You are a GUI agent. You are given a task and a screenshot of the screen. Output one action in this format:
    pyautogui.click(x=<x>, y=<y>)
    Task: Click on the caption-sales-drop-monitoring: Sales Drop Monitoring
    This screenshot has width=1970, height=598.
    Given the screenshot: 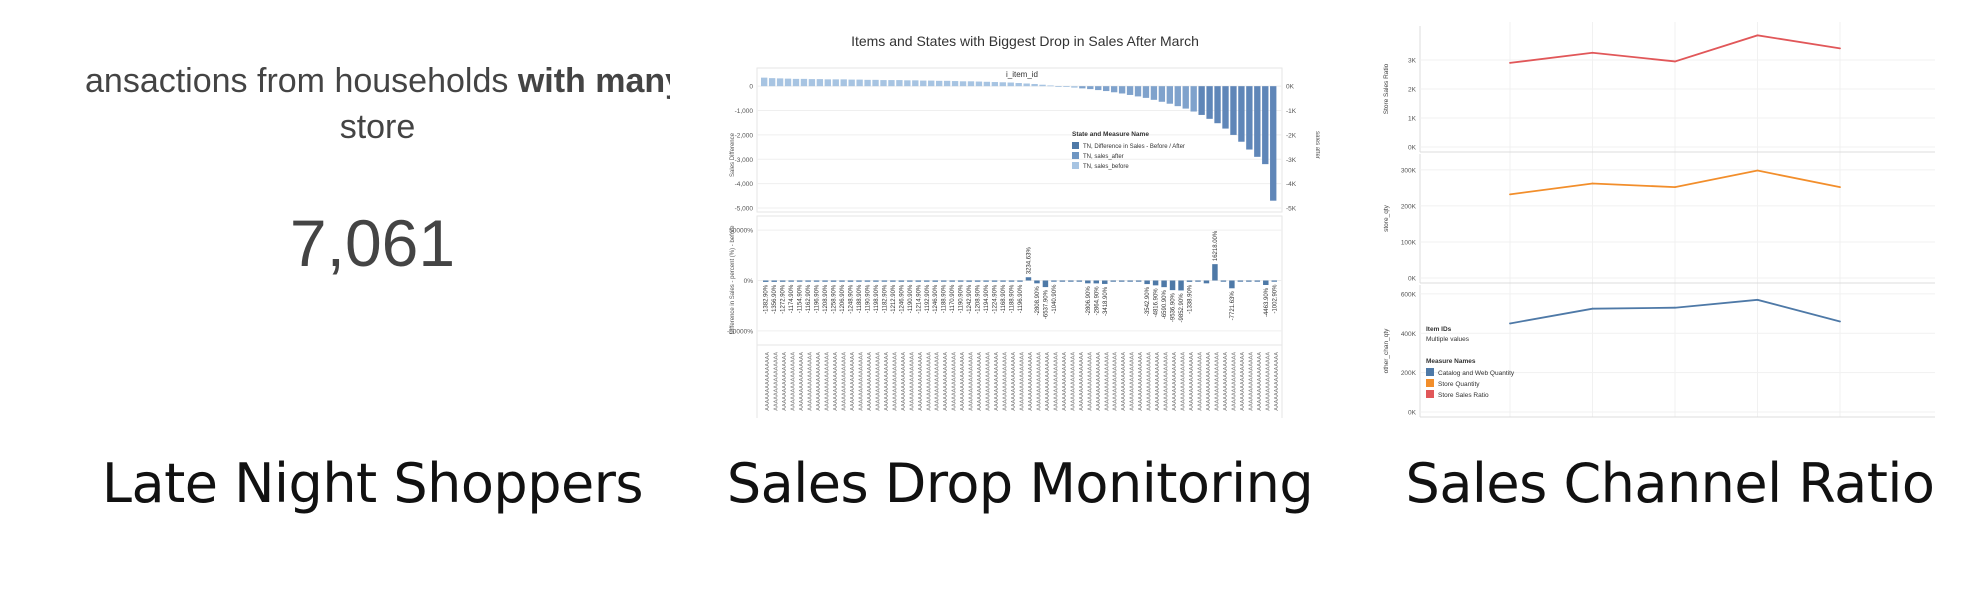 What is the action you would take?
    pyautogui.click(x=1020, y=483)
    